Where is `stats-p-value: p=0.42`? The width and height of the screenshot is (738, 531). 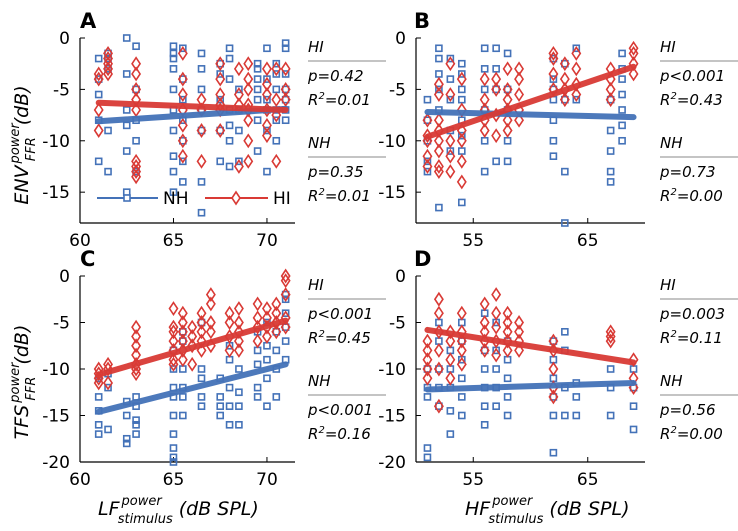 stats-p-value: p=0.42 is located at coordinates (335, 76).